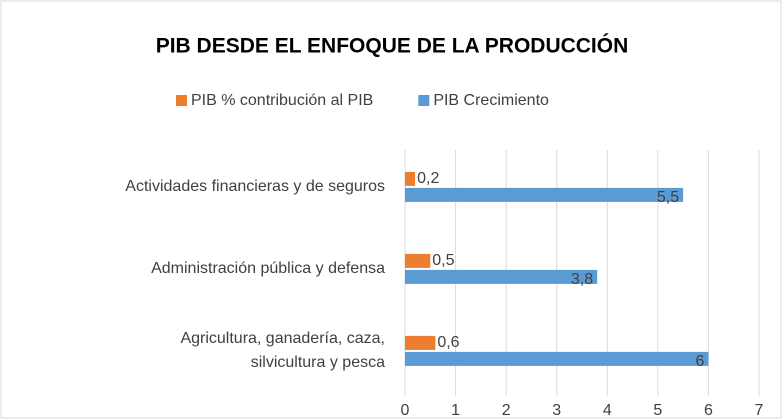 The image size is (783, 420). What do you see at coordinates (657, 410) in the screenshot?
I see `x-tick-label: 5` at bounding box center [657, 410].